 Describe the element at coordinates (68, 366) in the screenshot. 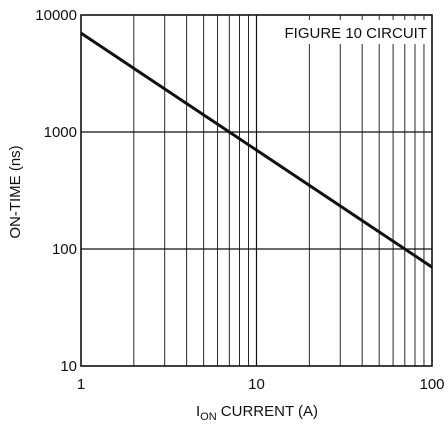

I see `y-tick-label: 10` at that location.